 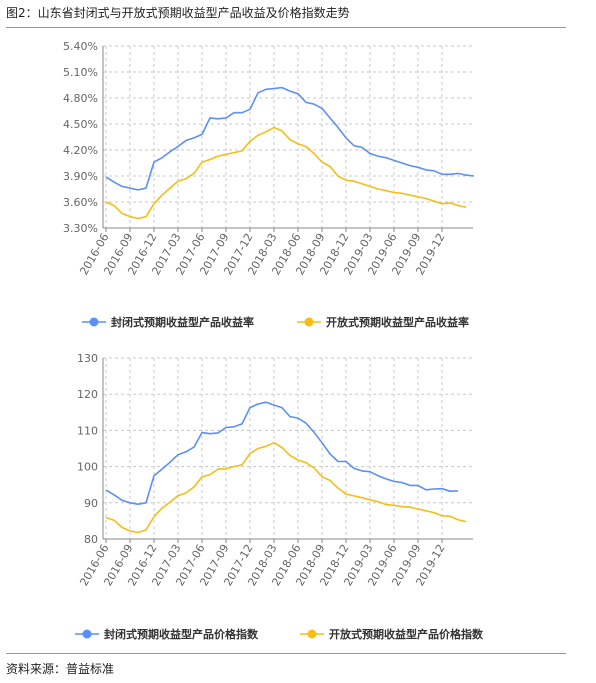 What do you see at coordinates (80, 72) in the screenshot?
I see `y-tick-label: 5.10%` at bounding box center [80, 72].